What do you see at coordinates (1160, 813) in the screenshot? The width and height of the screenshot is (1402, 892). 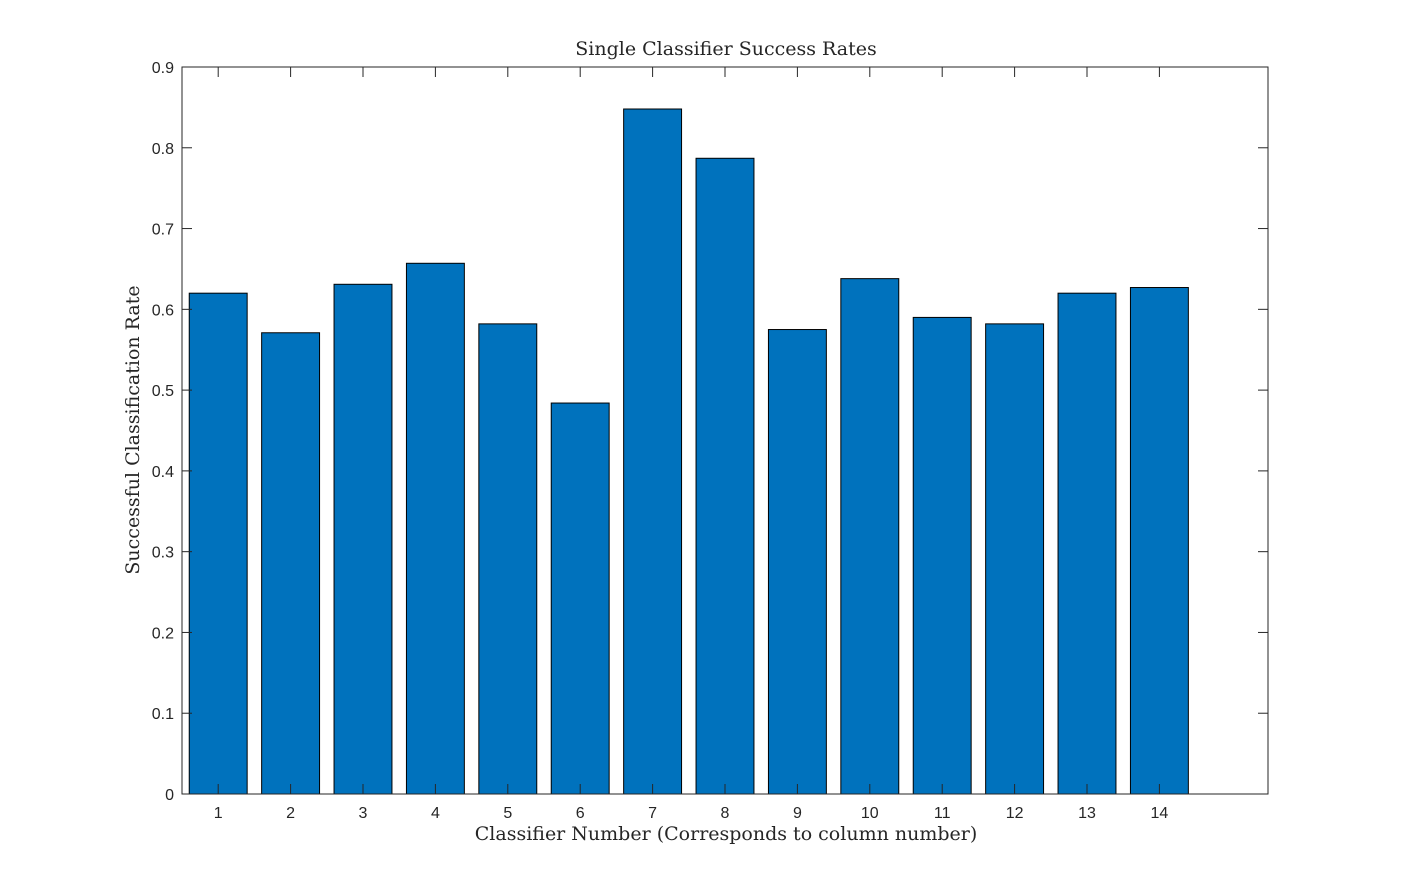 I see `x-tick-label-14: 14` at bounding box center [1160, 813].